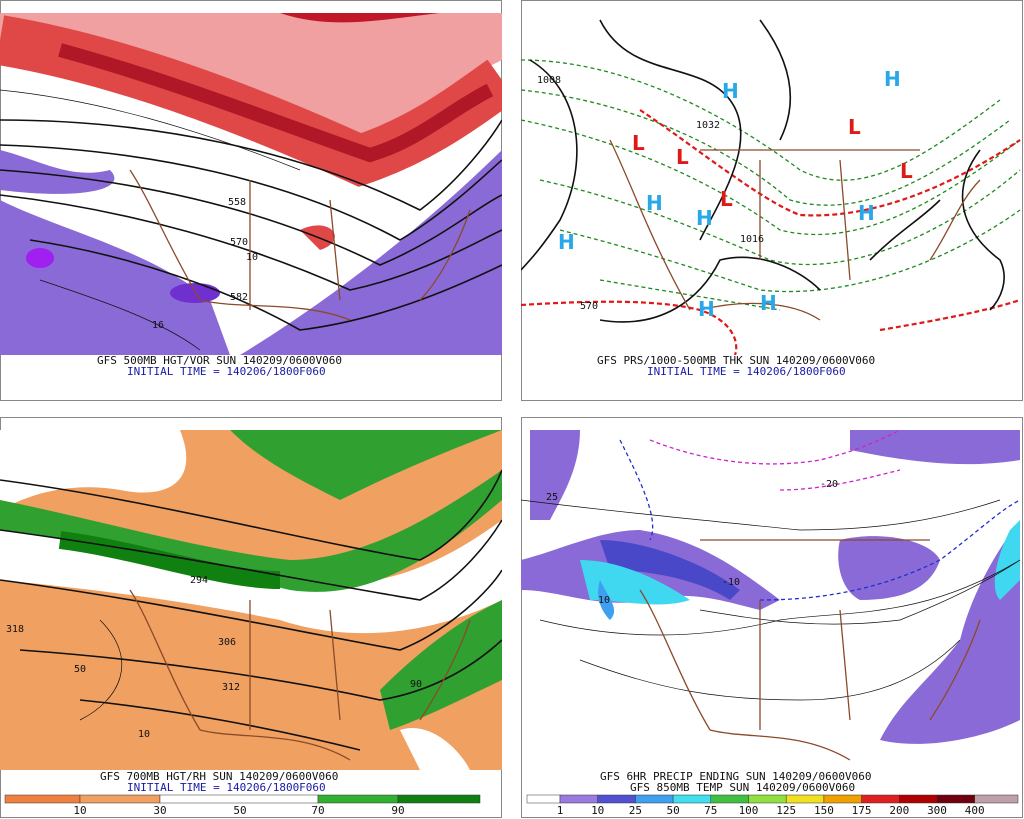  Describe the element at coordinates (317, 810) in the screenshot. I see `scale-label: 70` at that location.